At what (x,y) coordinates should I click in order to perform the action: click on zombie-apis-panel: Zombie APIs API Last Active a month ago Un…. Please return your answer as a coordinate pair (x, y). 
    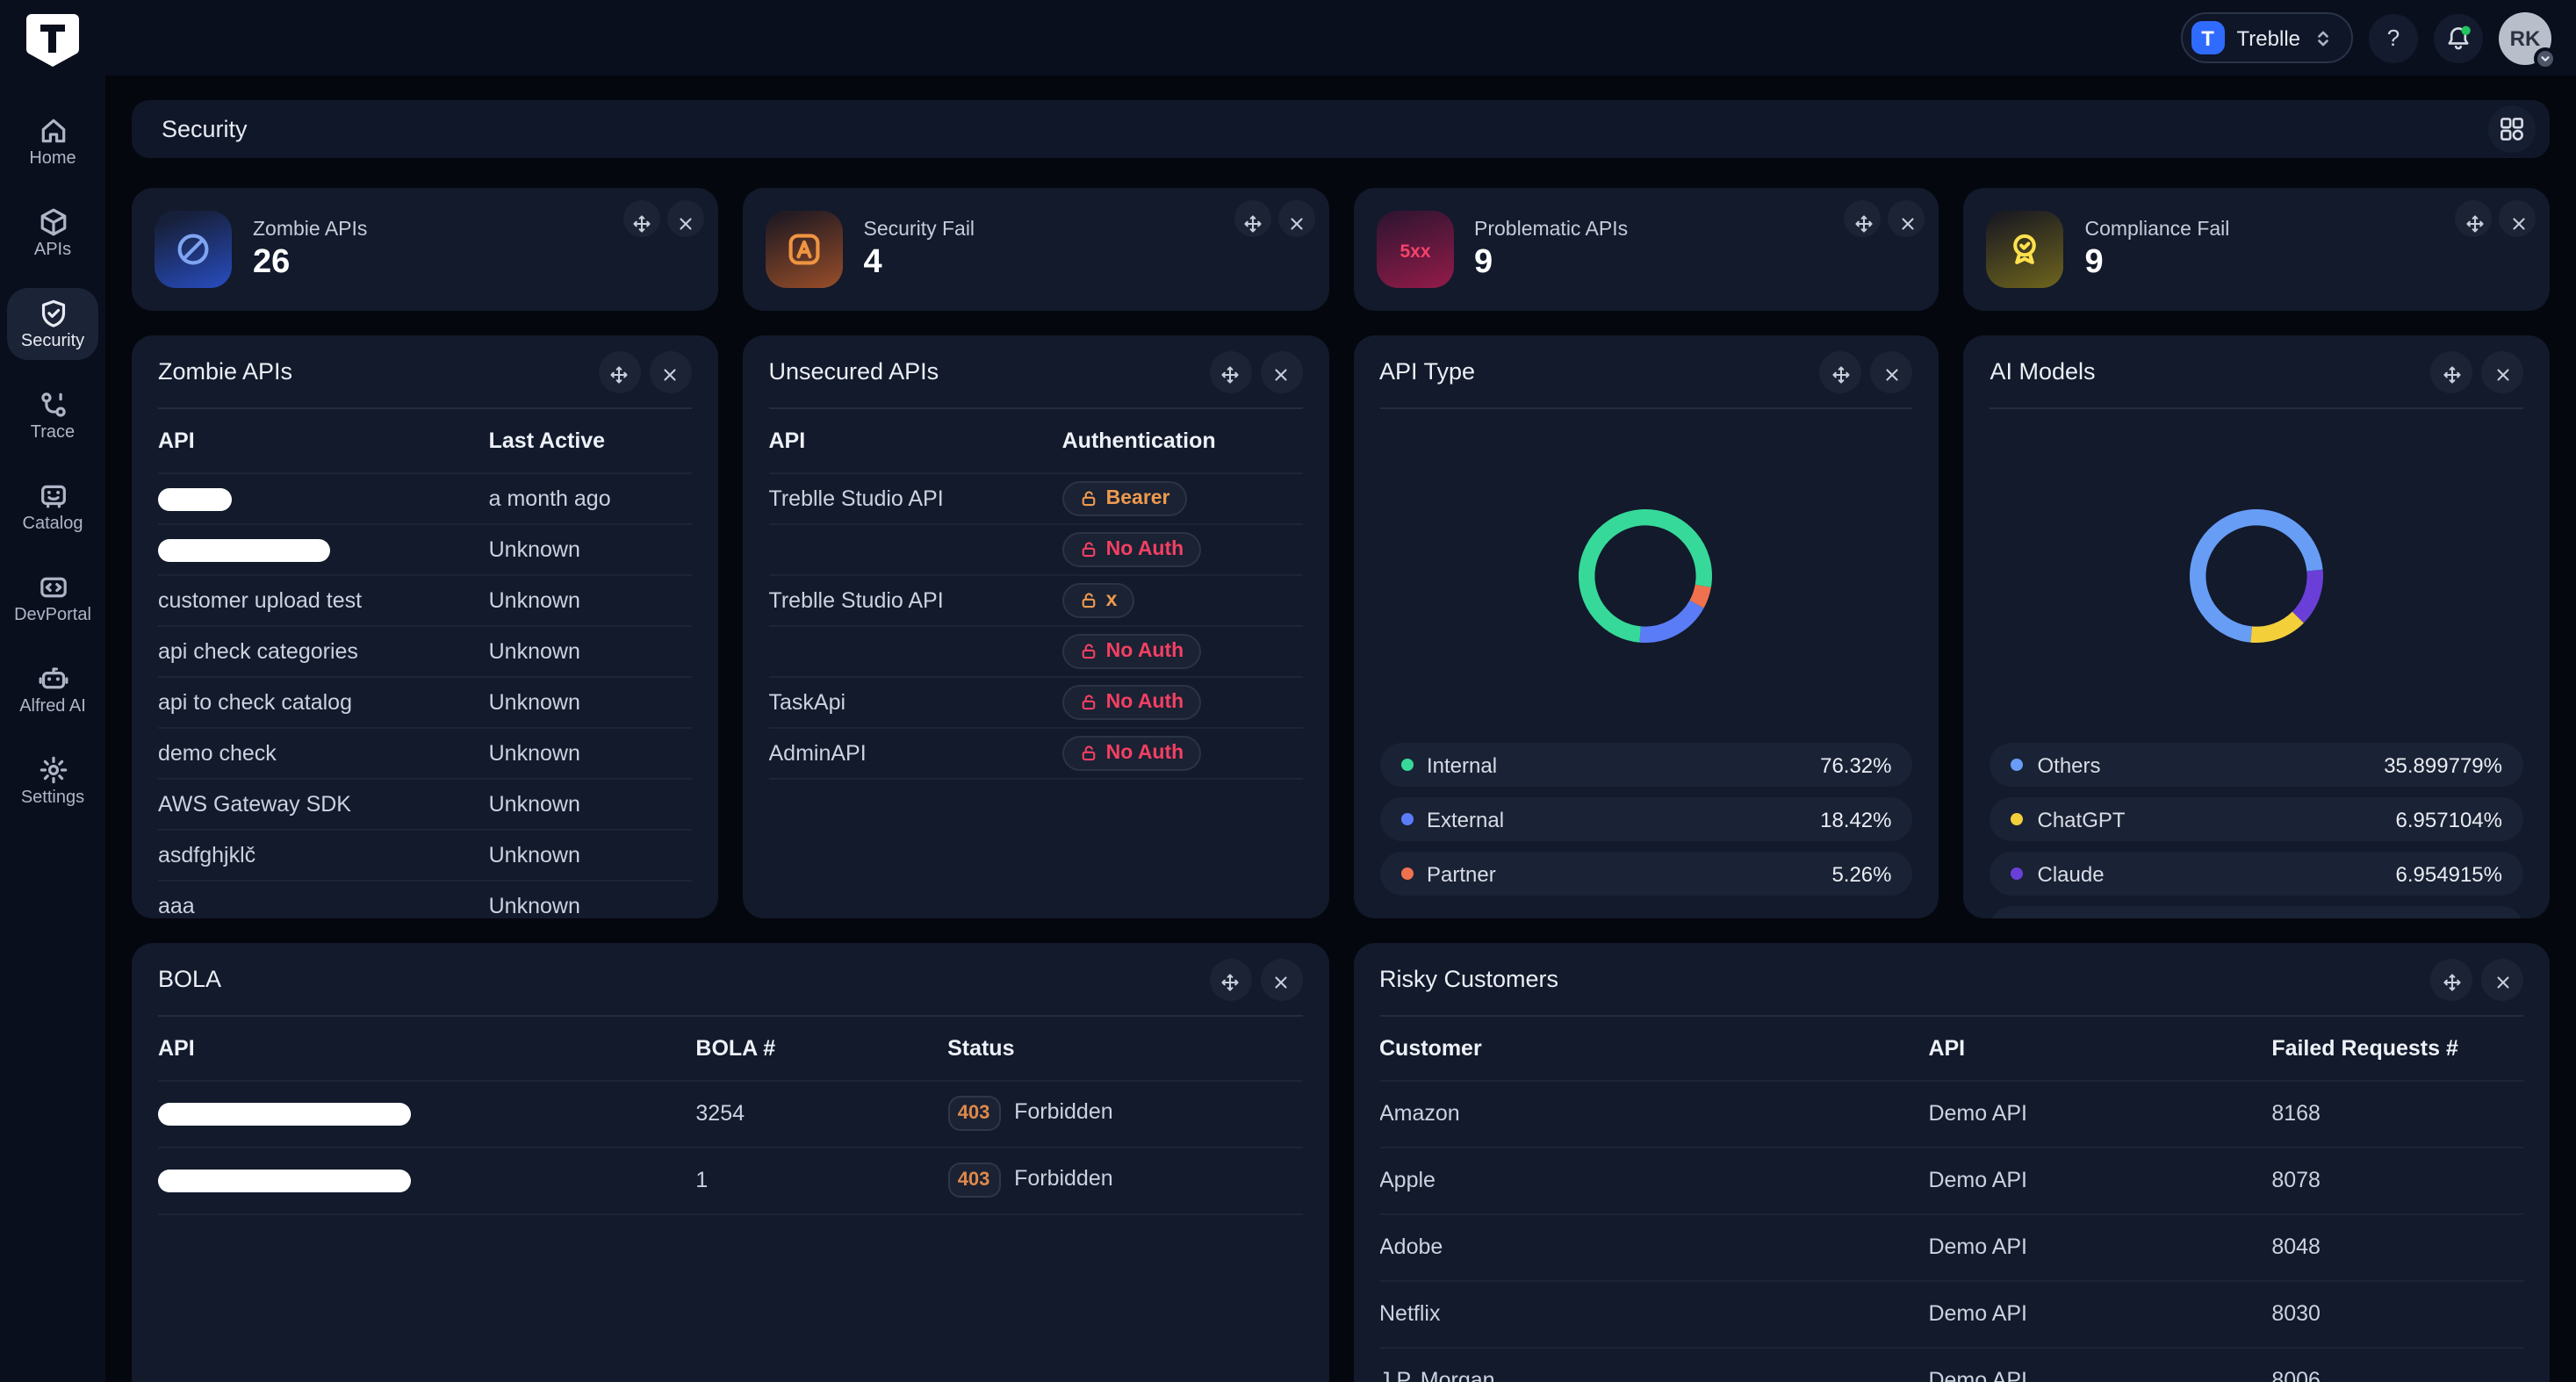
    Looking at the image, I should click on (425, 626).